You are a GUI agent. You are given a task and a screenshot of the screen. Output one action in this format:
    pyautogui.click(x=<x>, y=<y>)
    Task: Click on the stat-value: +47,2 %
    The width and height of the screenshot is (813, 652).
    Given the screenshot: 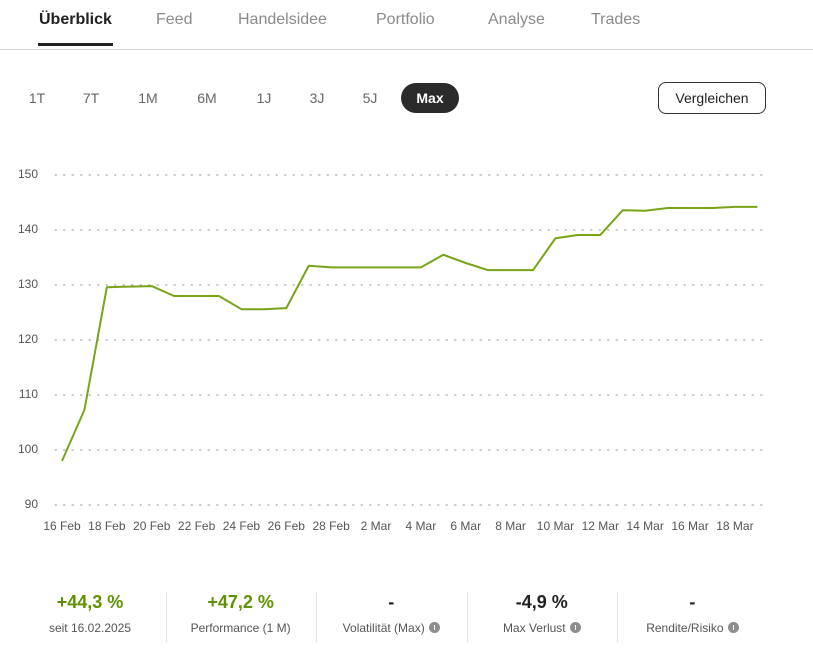 What is the action you would take?
    pyautogui.click(x=240, y=602)
    